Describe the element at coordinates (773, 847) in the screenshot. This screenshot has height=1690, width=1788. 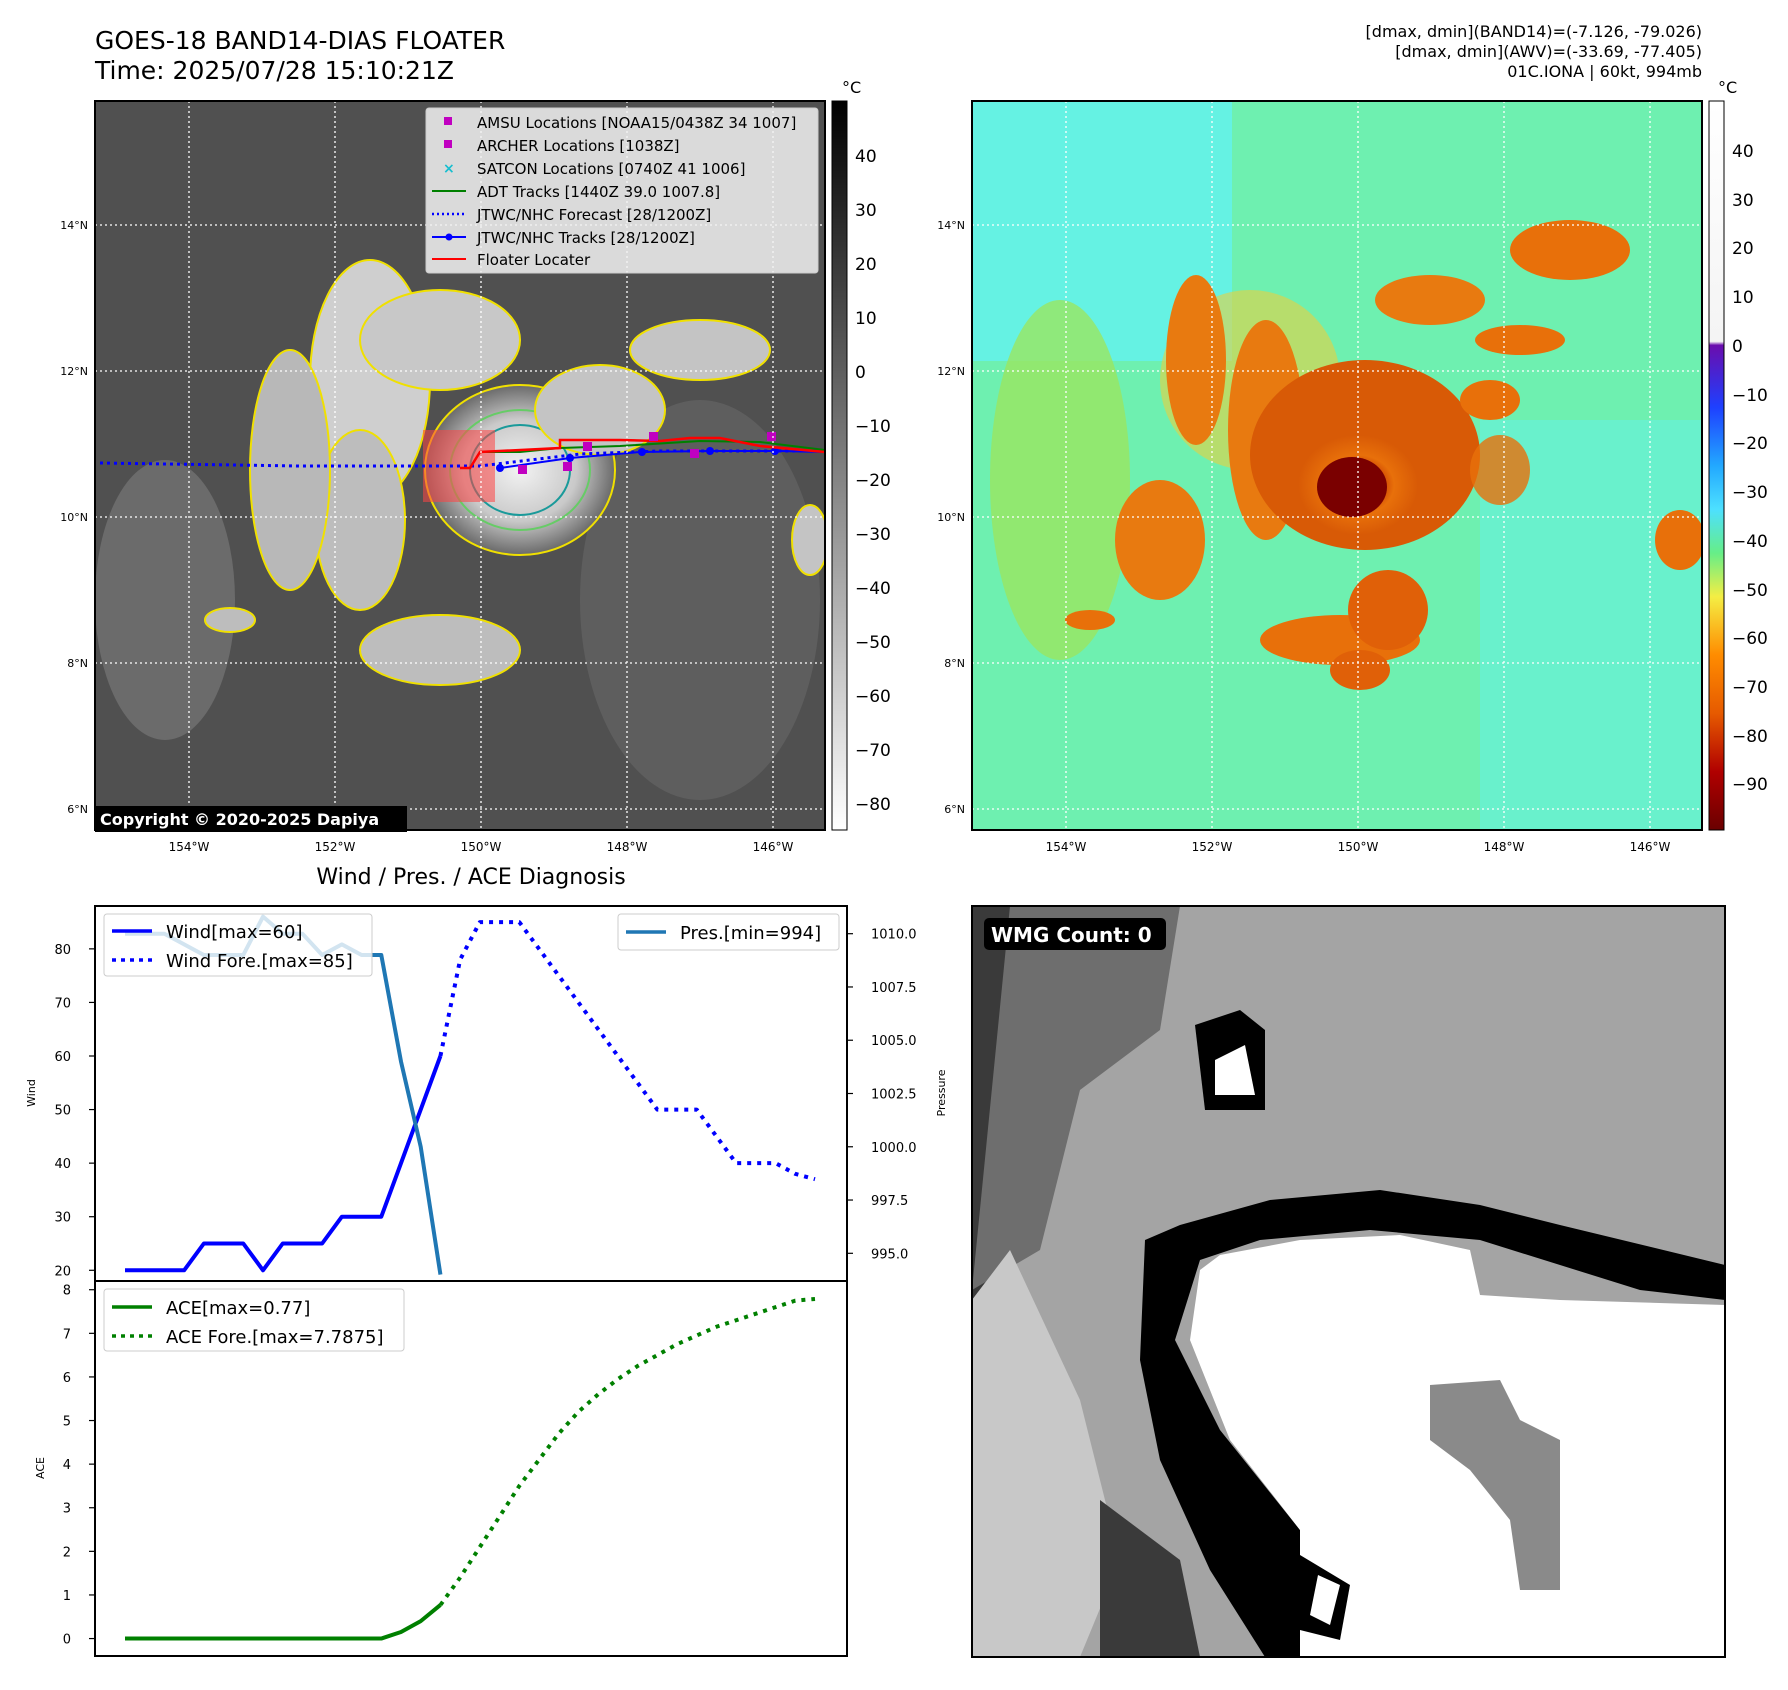
I see `svg-text: 146°W` at that location.